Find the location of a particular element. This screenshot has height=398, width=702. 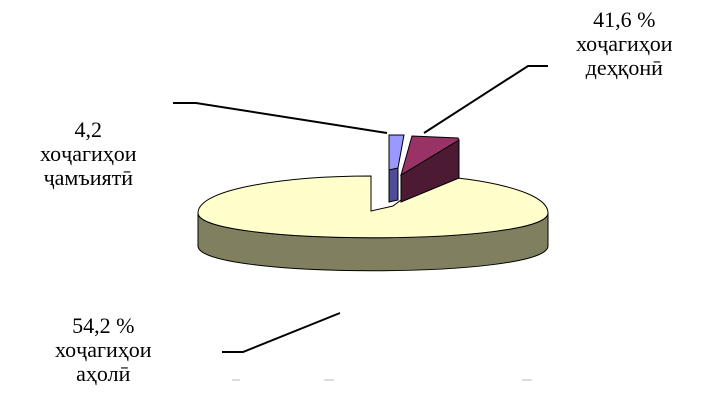

slice-jamiyati-top is located at coordinates (396, 152).